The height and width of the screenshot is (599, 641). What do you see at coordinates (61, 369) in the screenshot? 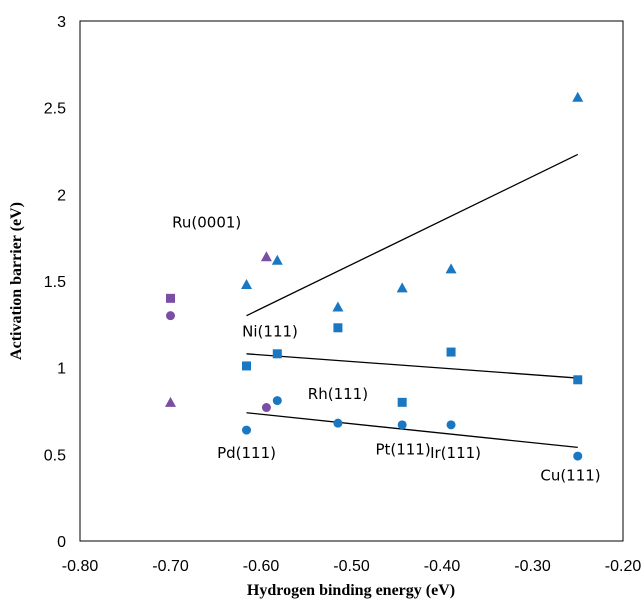
I see `y-tick-label: 1` at bounding box center [61, 369].